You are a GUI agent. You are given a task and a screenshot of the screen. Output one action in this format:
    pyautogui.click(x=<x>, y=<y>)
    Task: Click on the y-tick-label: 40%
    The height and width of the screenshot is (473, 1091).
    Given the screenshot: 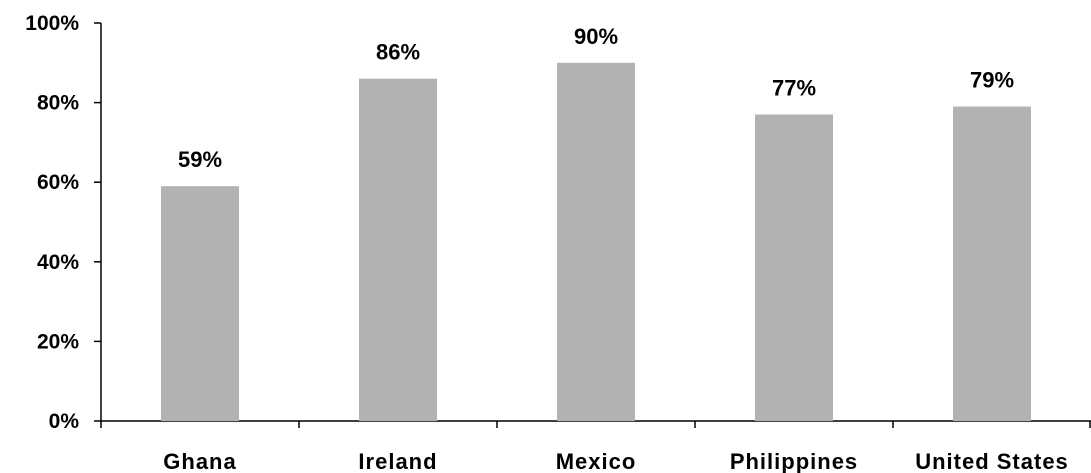 What is the action you would take?
    pyautogui.click(x=58, y=262)
    